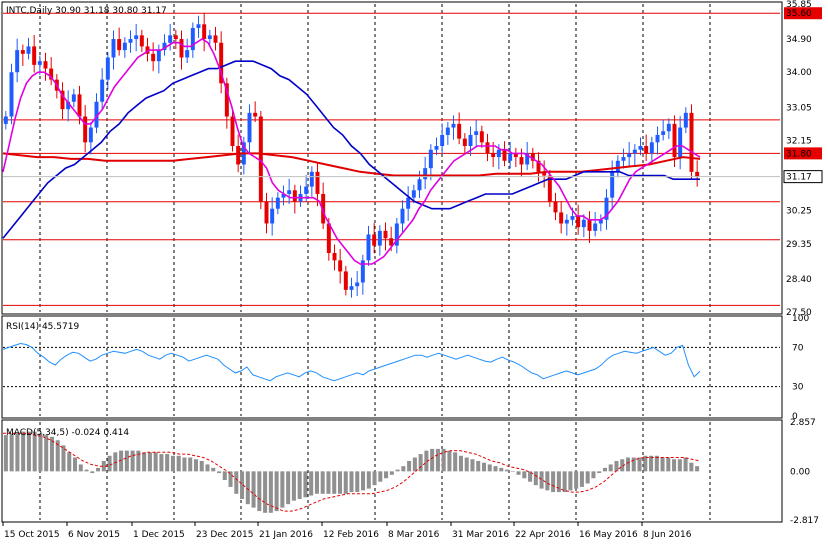 The height and width of the screenshot is (546, 828). Describe the element at coordinates (799, 280) in the screenshot. I see `price-tick-label: 28.40` at that location.